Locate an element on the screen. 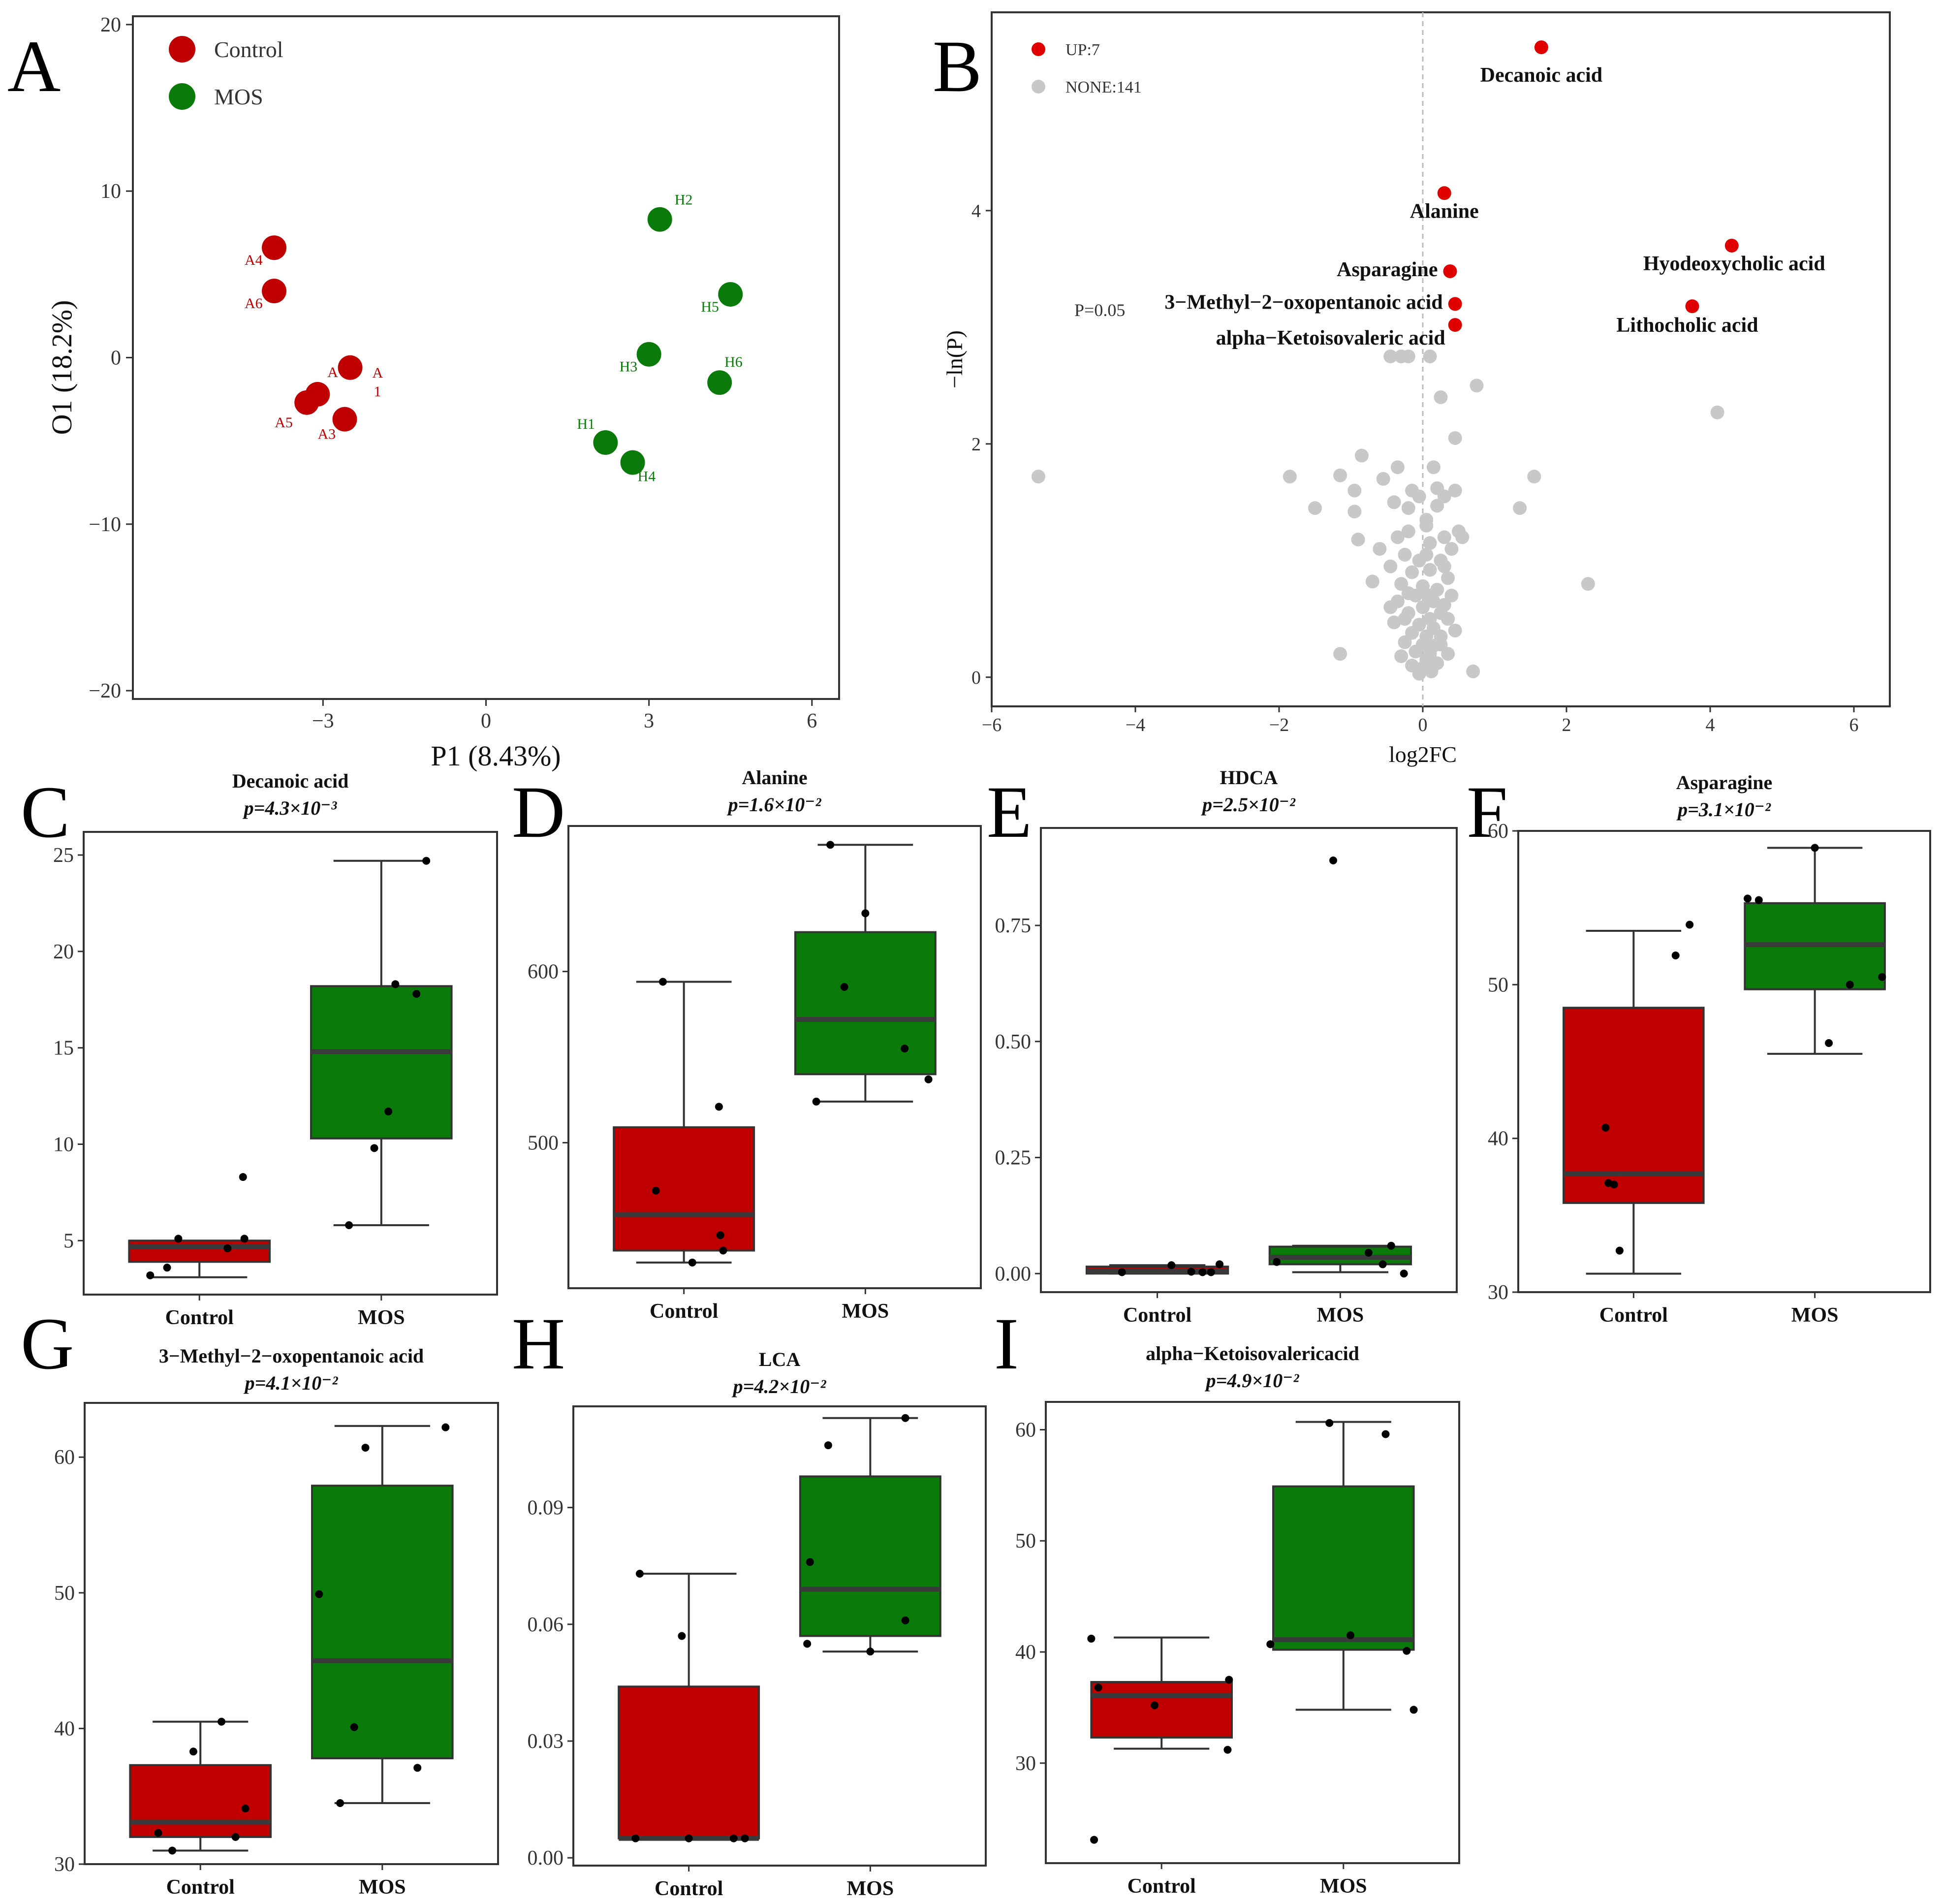 This screenshot has height=1904, width=1941. panel-letter-i: I is located at coordinates (1006, 1344).